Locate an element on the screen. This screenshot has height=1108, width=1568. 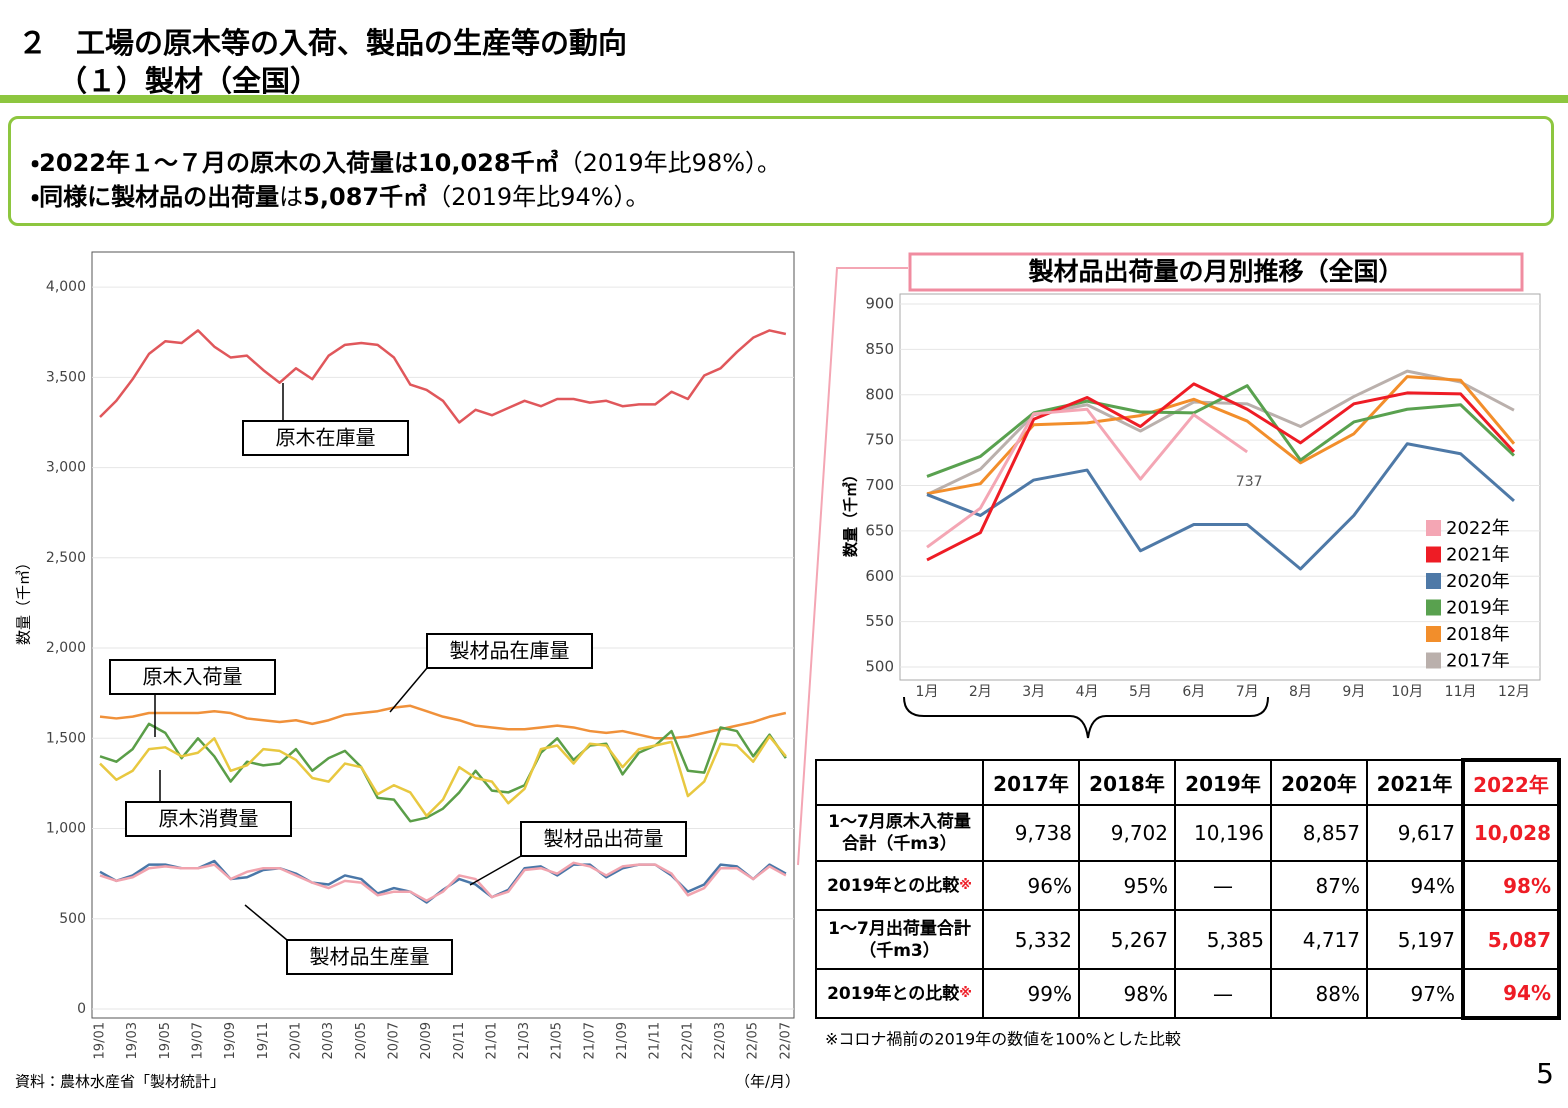
y-tick-label: 850 is located at coordinates (879, 349).